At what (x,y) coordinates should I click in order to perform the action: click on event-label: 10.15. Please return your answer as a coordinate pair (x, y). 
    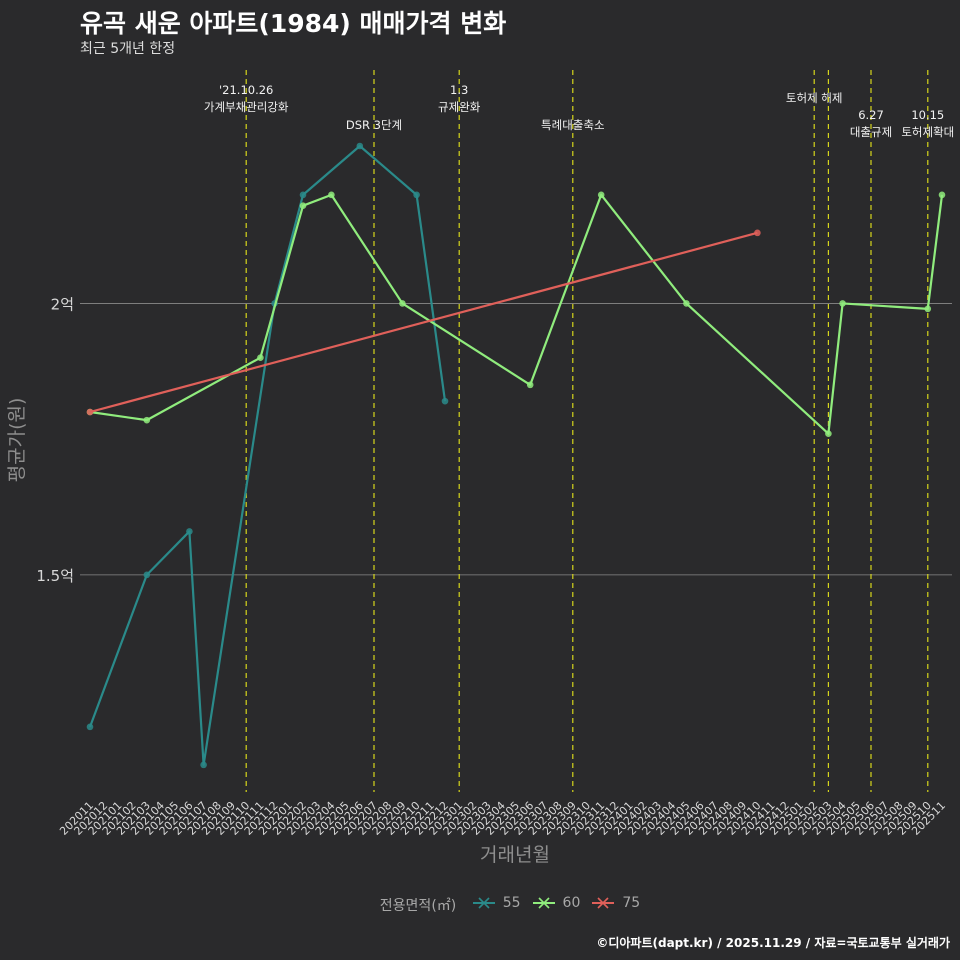
    Looking at the image, I should click on (927, 115).